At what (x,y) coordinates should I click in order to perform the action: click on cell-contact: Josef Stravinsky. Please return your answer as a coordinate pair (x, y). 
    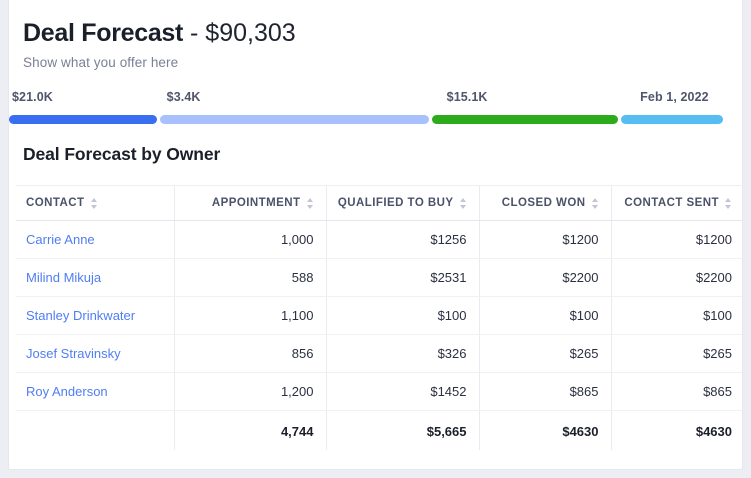
    Looking at the image, I should click on (95, 353).